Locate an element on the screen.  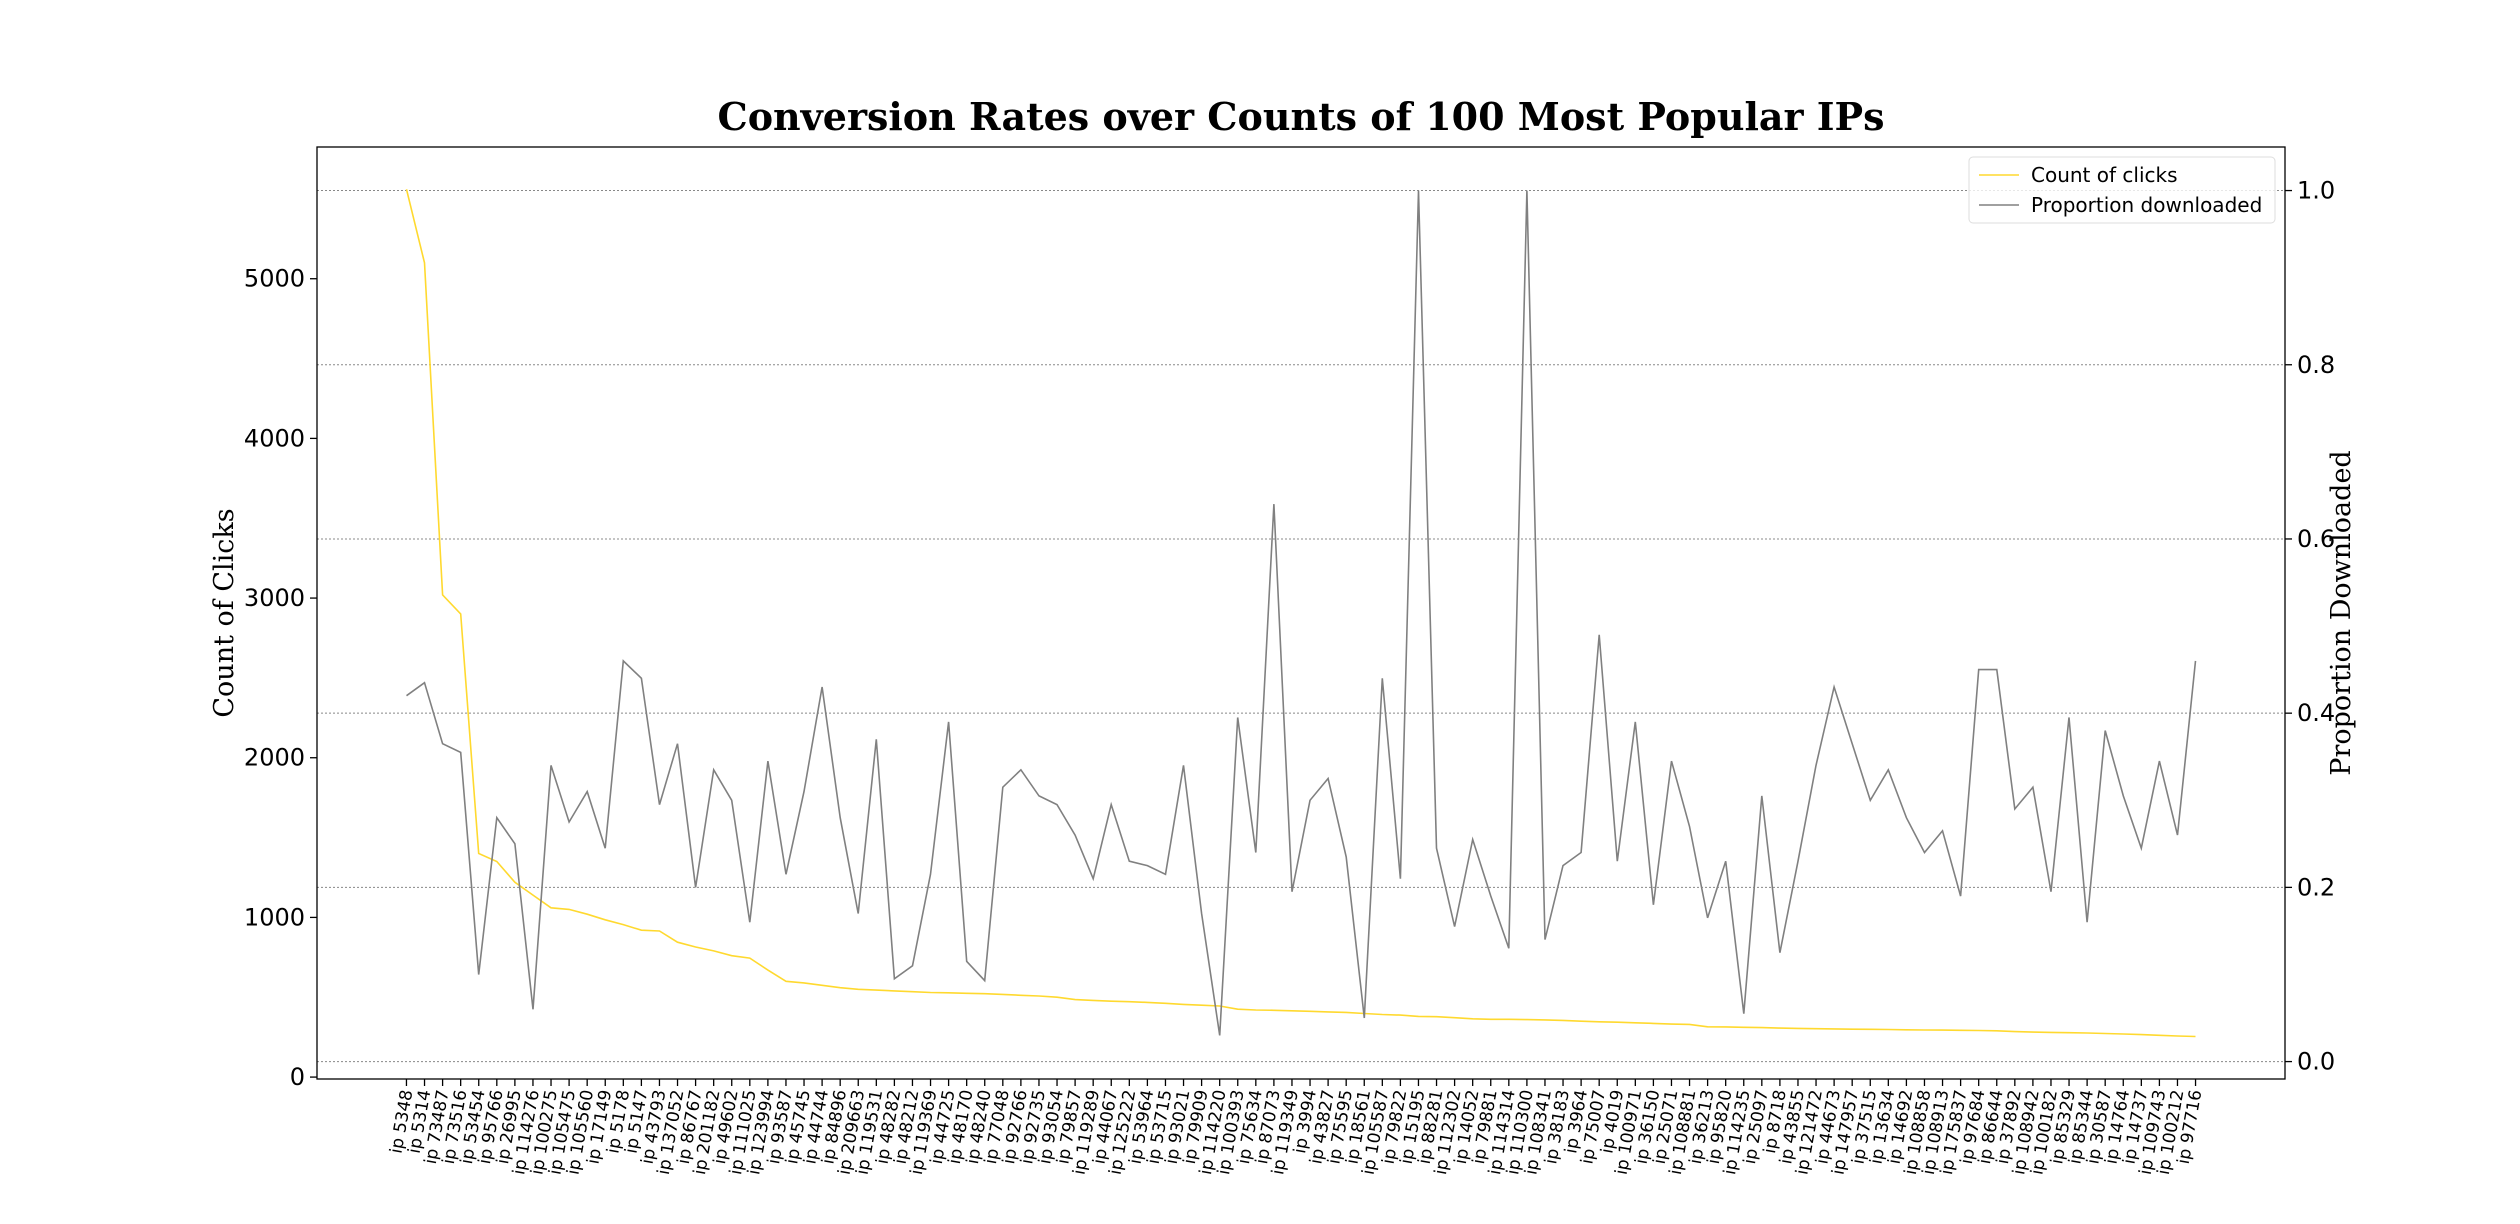
y2-tick-label: 0.0 is located at coordinates (2316, 1062).